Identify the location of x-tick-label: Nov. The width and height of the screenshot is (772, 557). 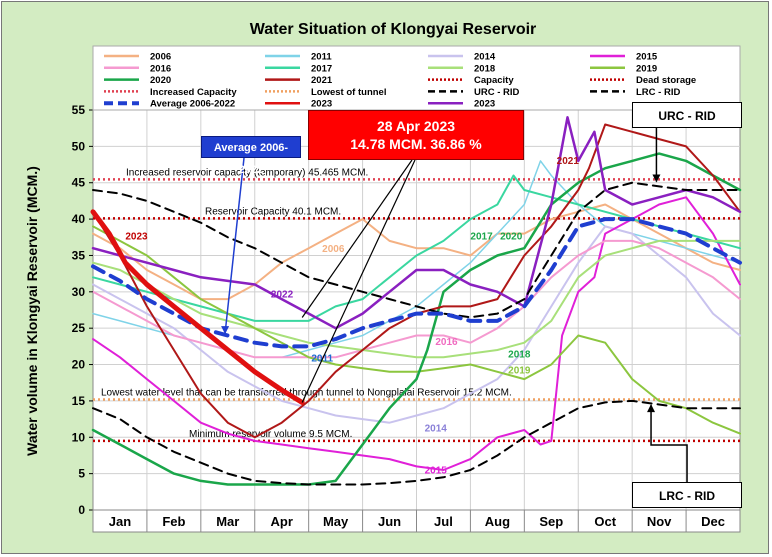
(659, 521).